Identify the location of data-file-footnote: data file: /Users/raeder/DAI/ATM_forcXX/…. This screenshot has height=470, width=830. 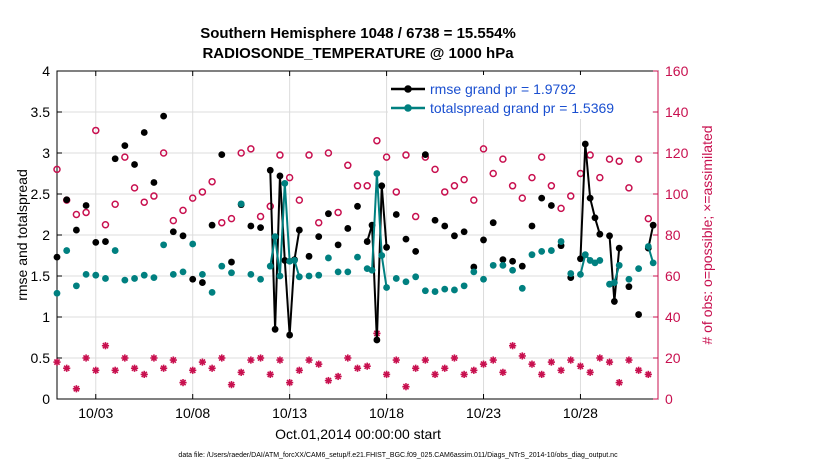
(398, 455).